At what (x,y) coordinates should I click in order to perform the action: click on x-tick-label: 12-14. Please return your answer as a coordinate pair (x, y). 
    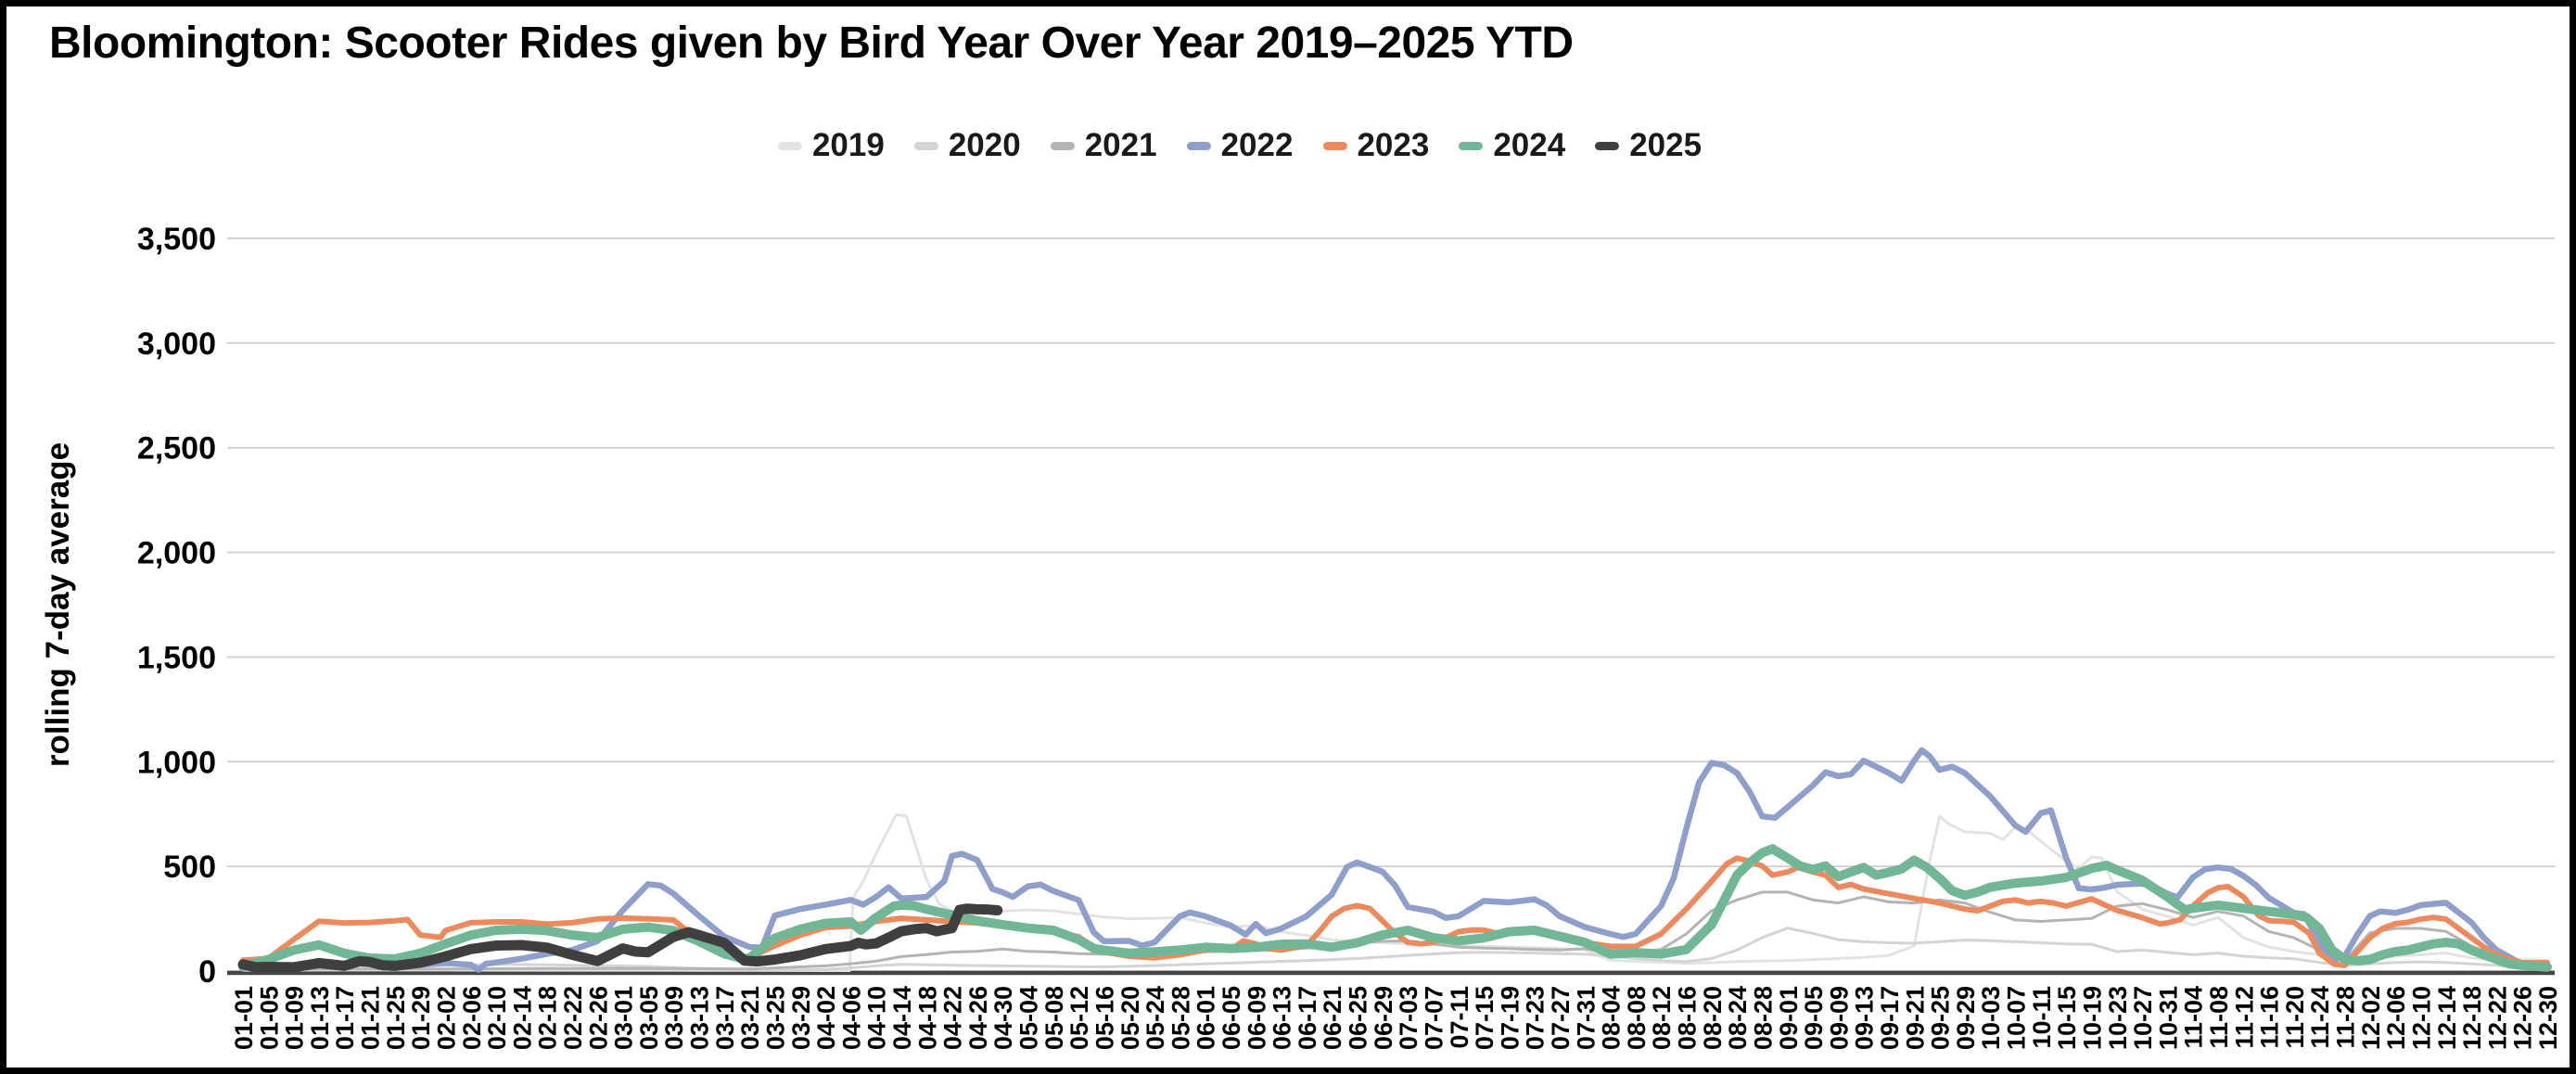
    Looking at the image, I should click on (2447, 1018).